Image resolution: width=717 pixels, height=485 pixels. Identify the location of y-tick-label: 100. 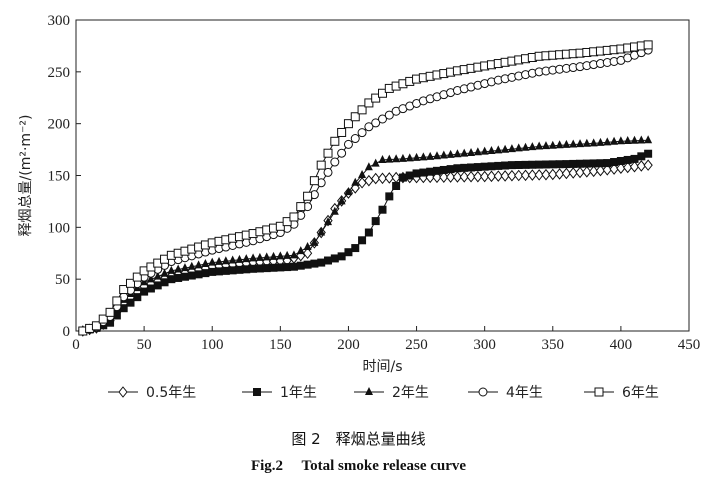
(59, 228).